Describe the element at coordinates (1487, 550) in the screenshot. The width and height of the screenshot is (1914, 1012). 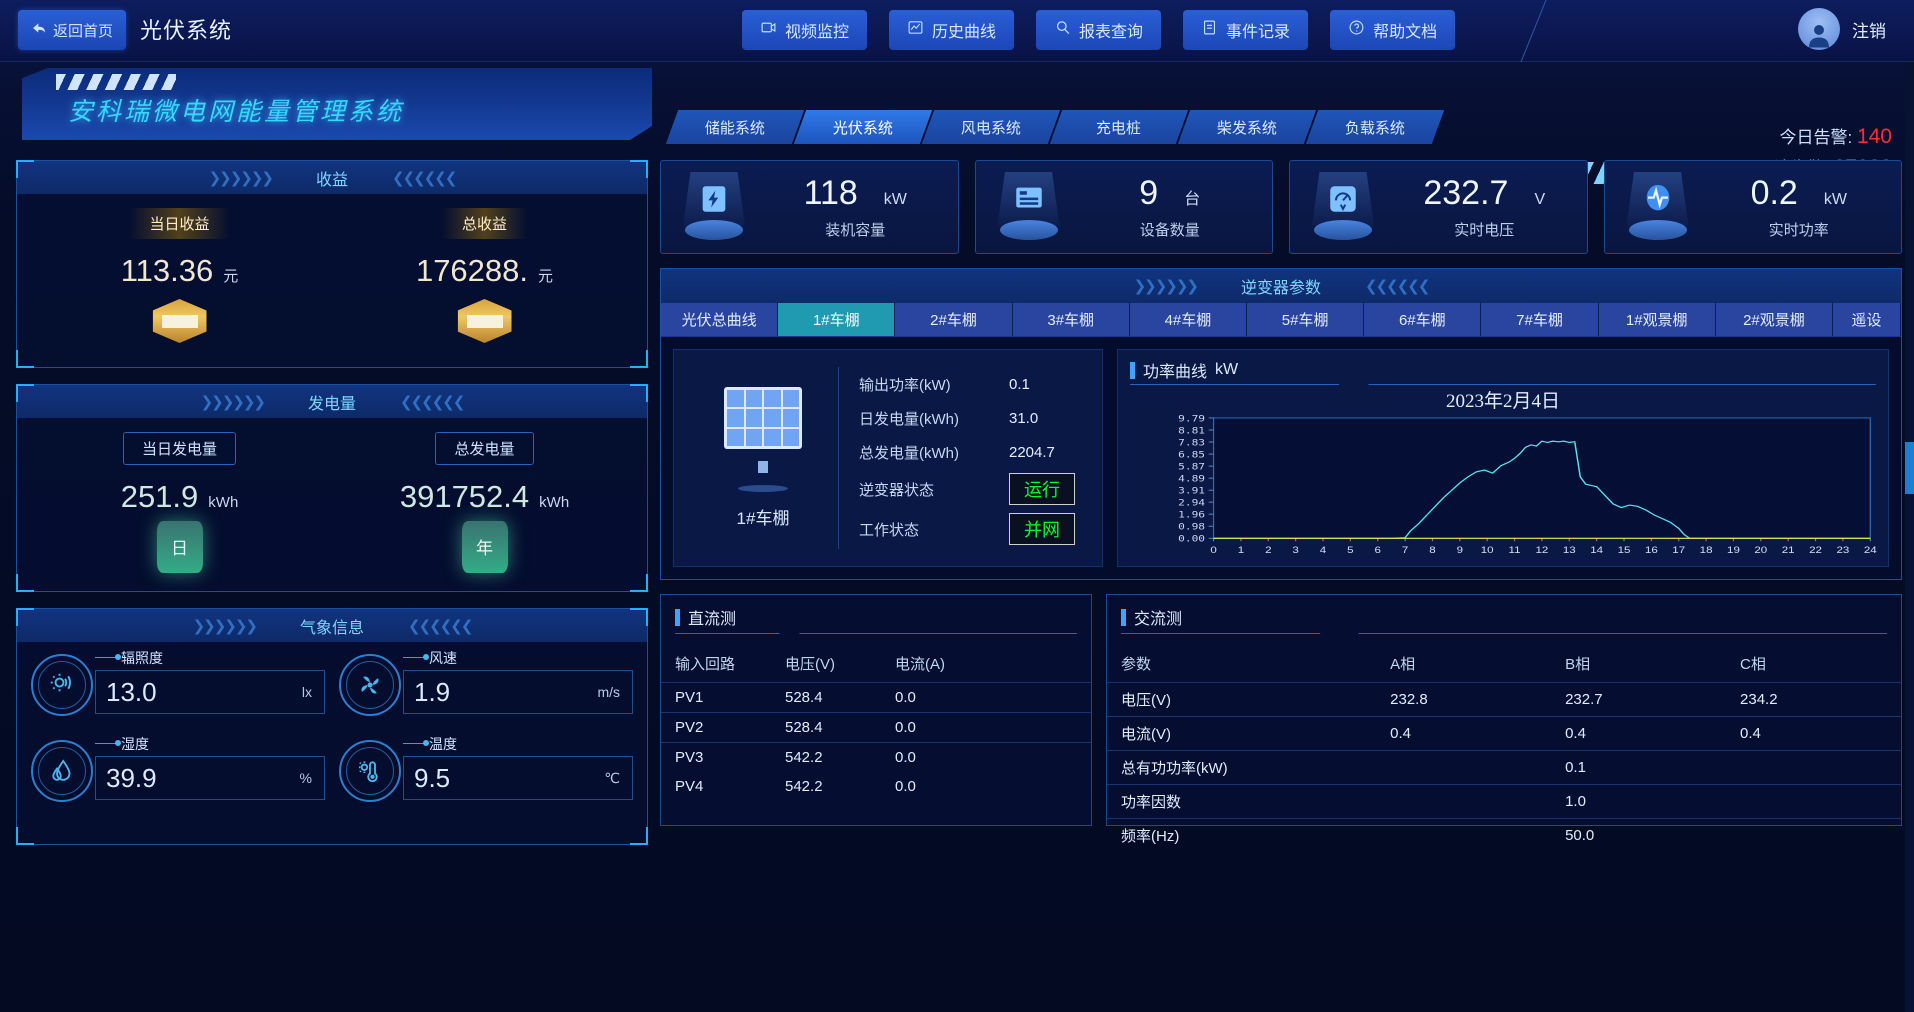
I see `svg-text: 10` at that location.